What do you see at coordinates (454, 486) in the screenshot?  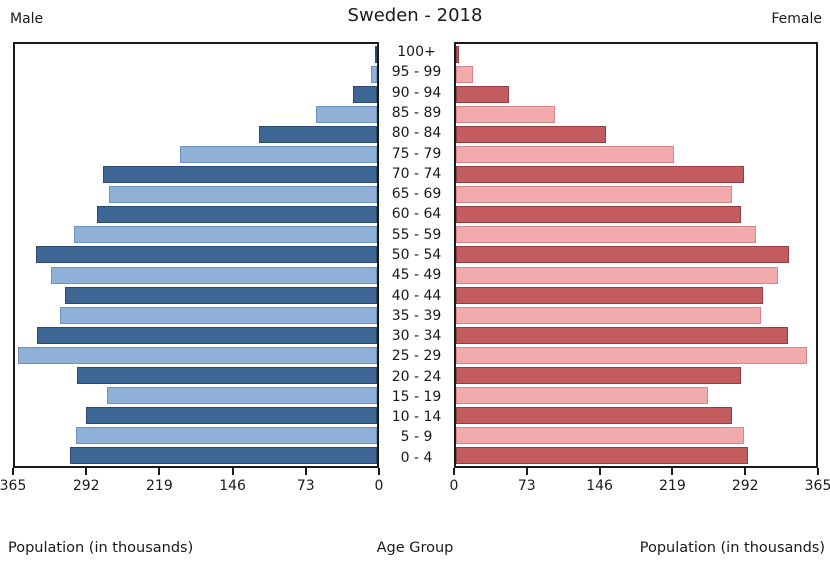 I see `x-tick-label: 0` at bounding box center [454, 486].